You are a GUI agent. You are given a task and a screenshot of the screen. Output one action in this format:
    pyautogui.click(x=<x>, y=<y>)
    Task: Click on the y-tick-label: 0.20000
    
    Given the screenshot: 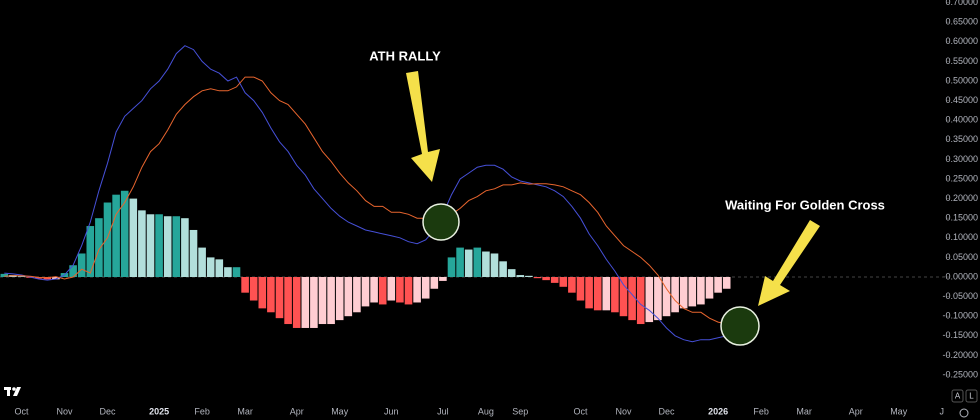 What is the action you would take?
    pyautogui.click(x=961, y=198)
    